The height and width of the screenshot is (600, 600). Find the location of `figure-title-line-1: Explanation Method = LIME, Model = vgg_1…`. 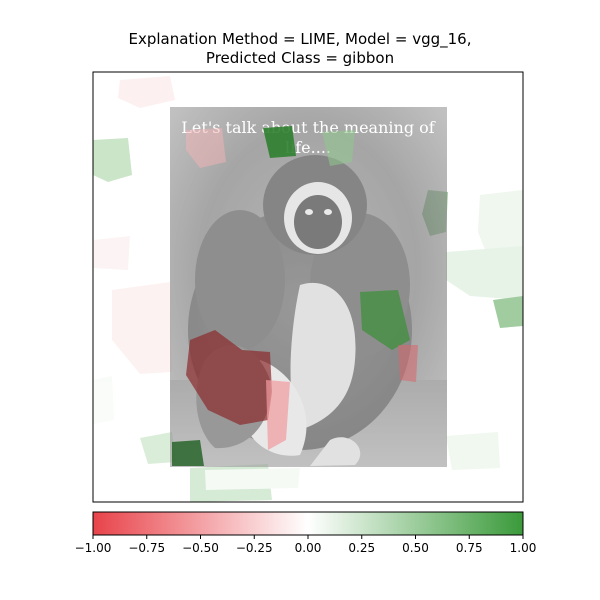

figure-title-line-1: Explanation Method = LIME, Model = vgg_1… is located at coordinates (300, 39).